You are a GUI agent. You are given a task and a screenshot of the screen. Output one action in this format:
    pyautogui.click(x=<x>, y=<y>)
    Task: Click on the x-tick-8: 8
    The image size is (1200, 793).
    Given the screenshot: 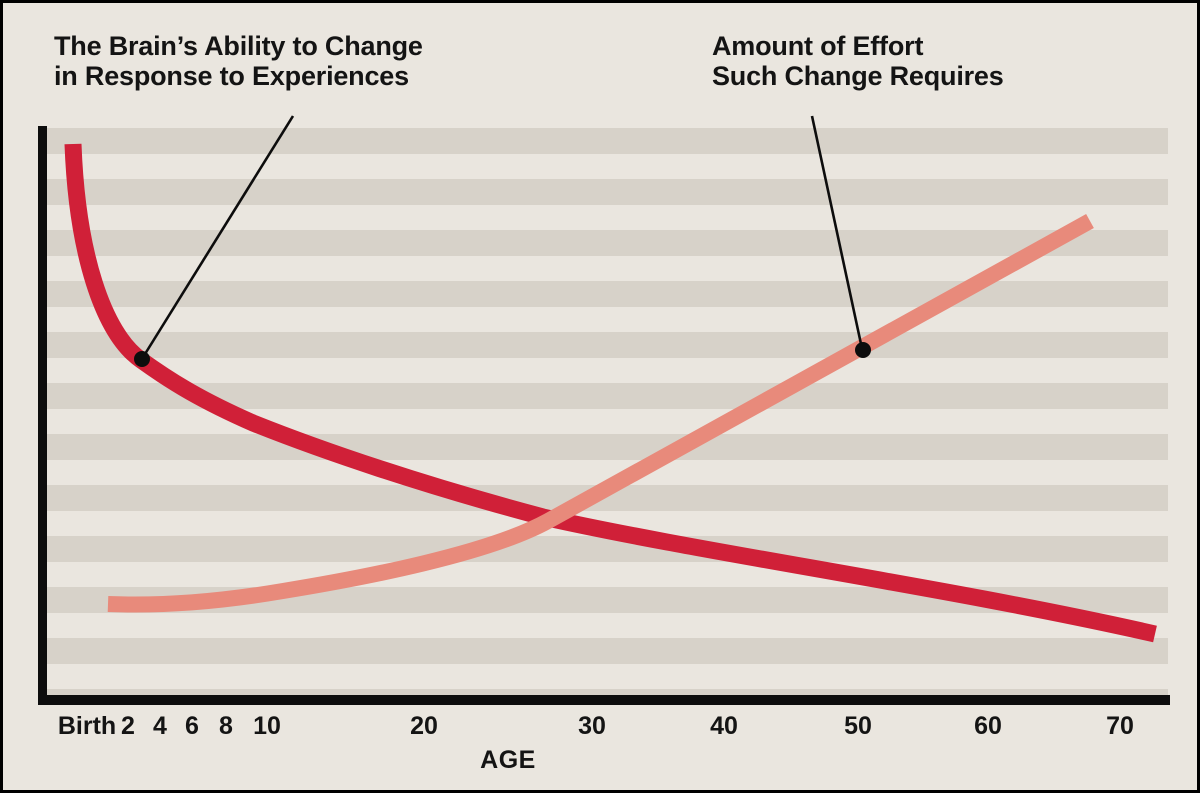 What is the action you would take?
    pyautogui.click(x=226, y=726)
    